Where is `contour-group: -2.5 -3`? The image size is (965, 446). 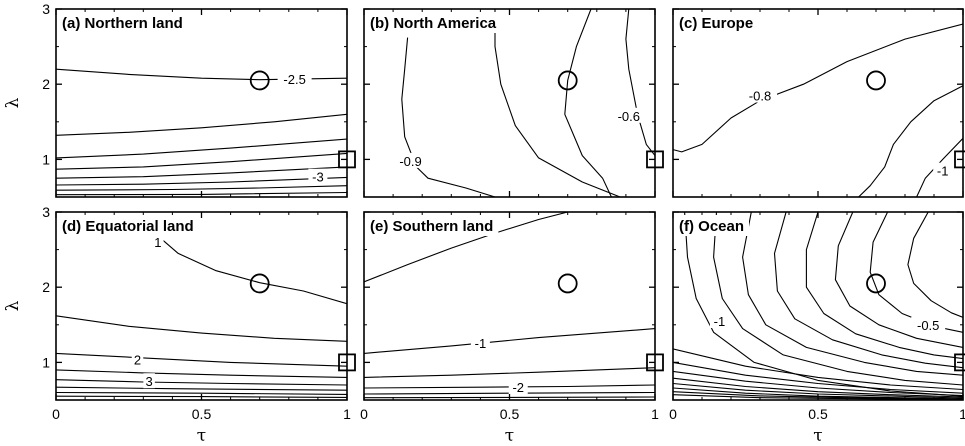
contour-group: -2.5 -3 is located at coordinates (201, 132).